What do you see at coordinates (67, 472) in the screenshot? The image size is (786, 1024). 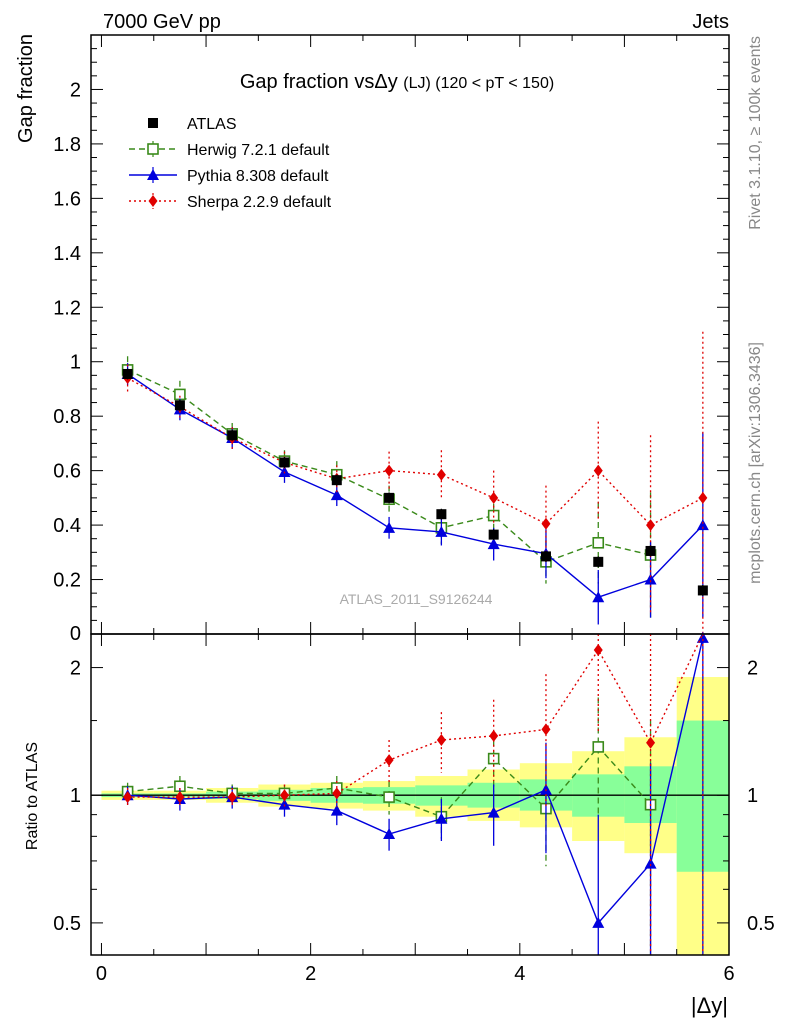 I see `upper-ytick-label: 0.6` at bounding box center [67, 472].